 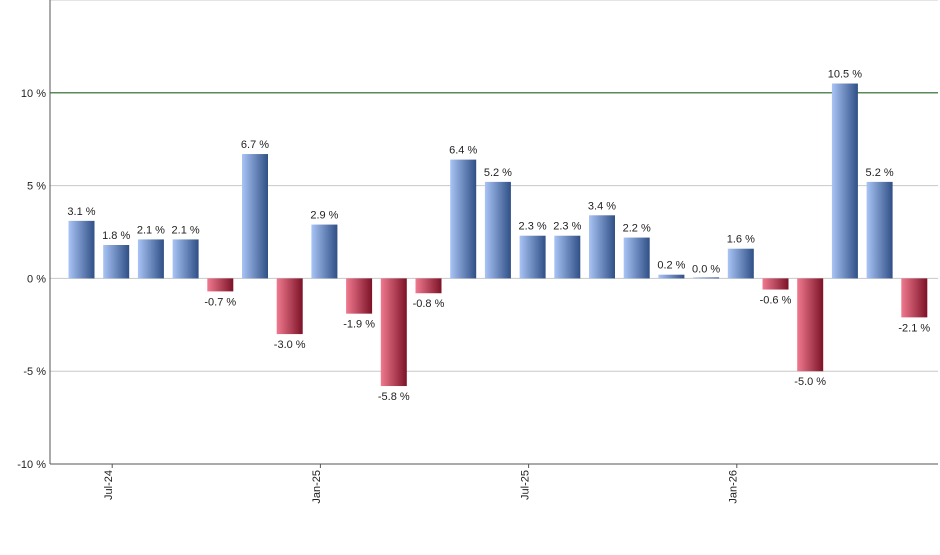 What do you see at coordinates (463, 151) in the screenshot?
I see `data-label: 6.4 %` at bounding box center [463, 151].